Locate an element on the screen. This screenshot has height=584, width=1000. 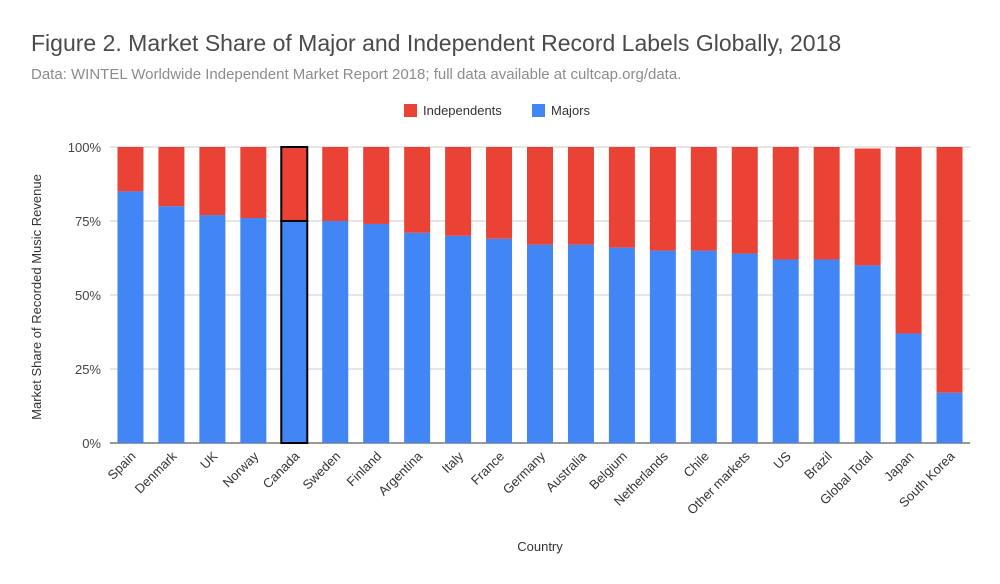
x-tick-label: Finland is located at coordinates (364, 469).